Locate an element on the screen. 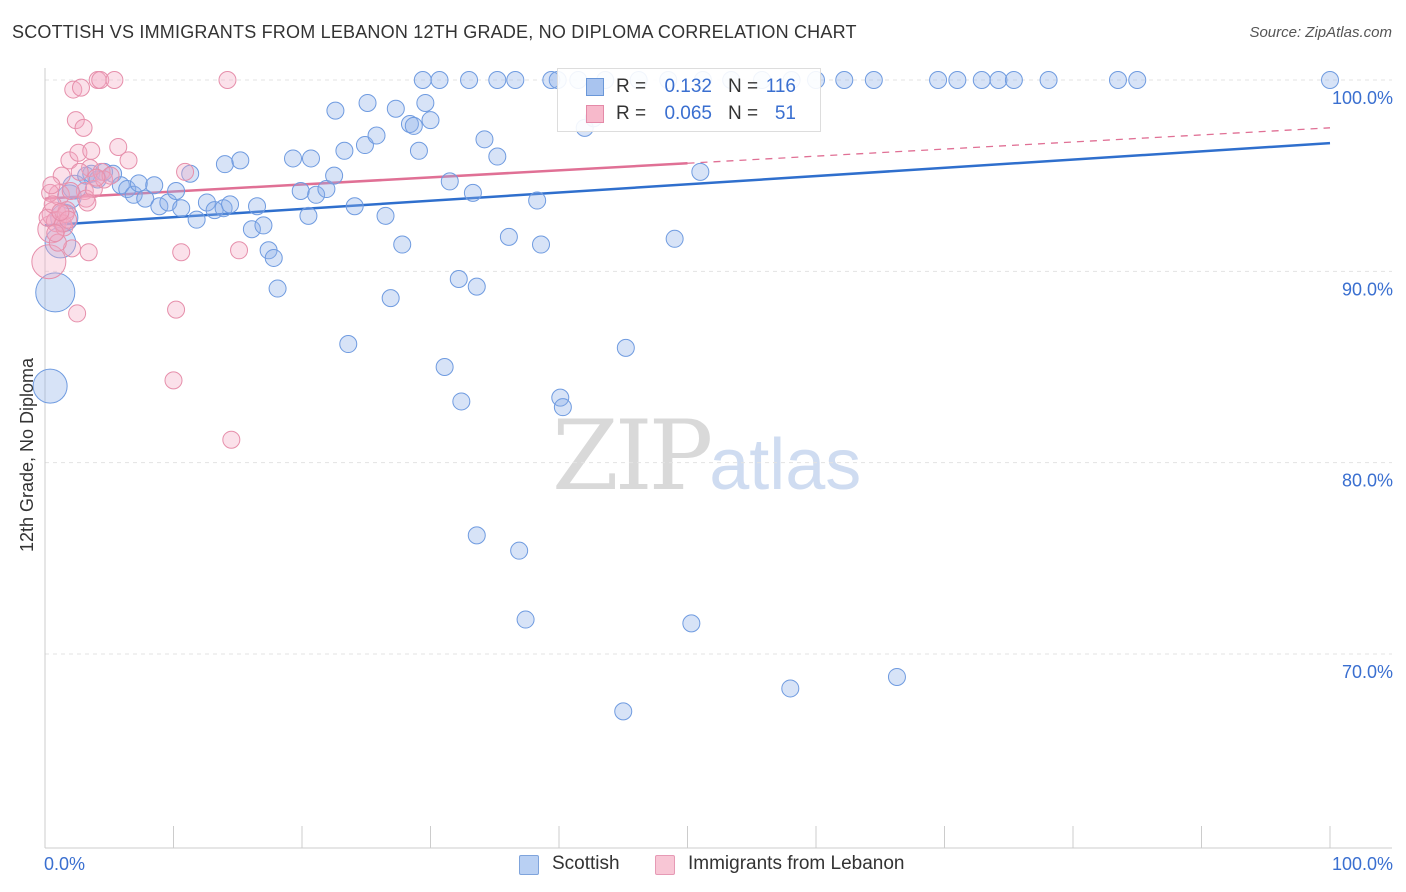  y-axis-label: 12th Grade, No Diploma is located at coordinates (27, 454).